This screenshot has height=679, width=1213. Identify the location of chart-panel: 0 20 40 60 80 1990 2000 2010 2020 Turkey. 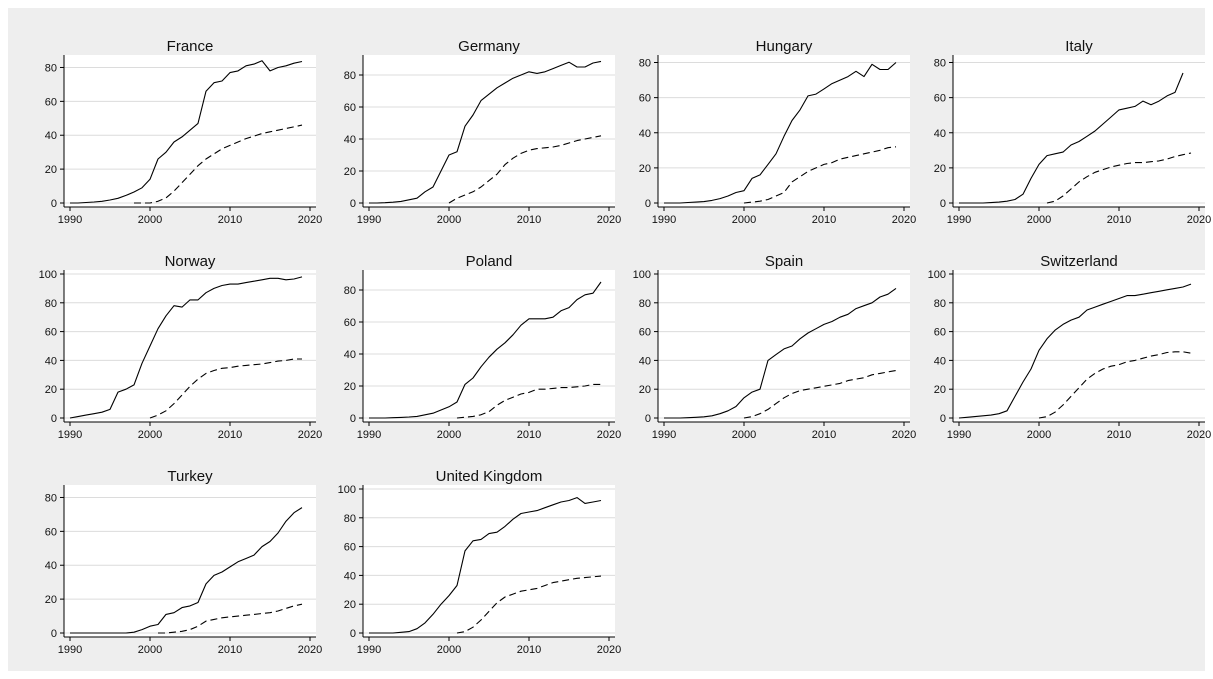
(183, 562).